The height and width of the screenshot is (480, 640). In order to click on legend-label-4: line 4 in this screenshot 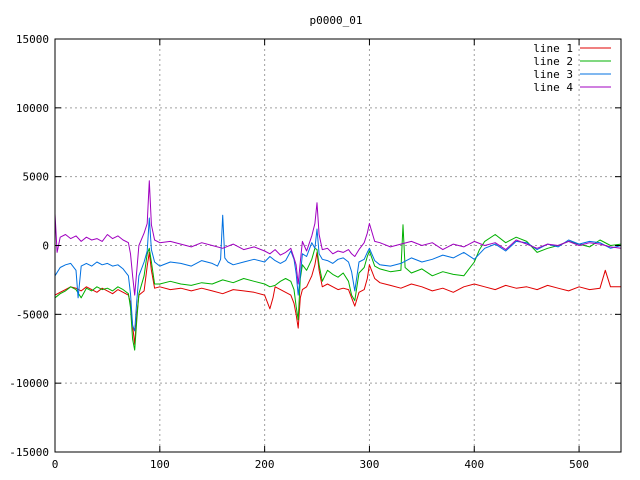, I will do `click(553, 87)`.